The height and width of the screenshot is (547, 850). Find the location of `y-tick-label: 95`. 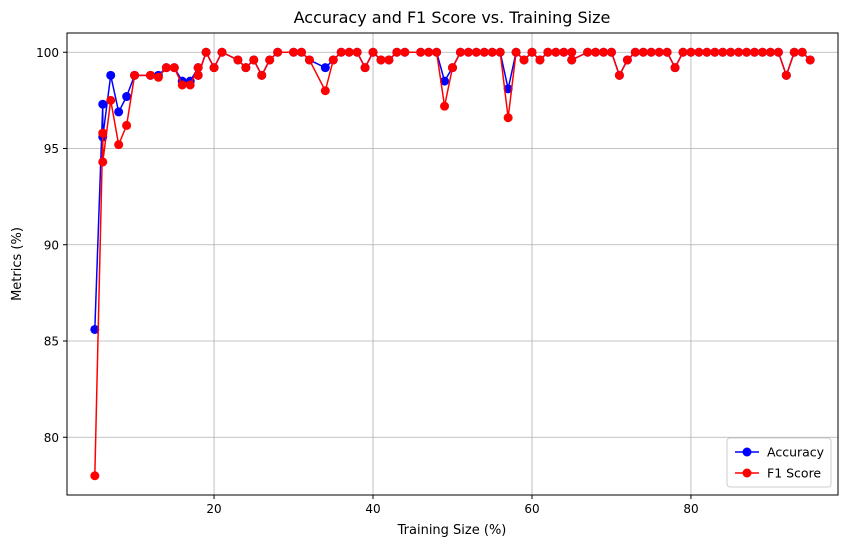

y-tick-label: 95 is located at coordinates (51, 149).